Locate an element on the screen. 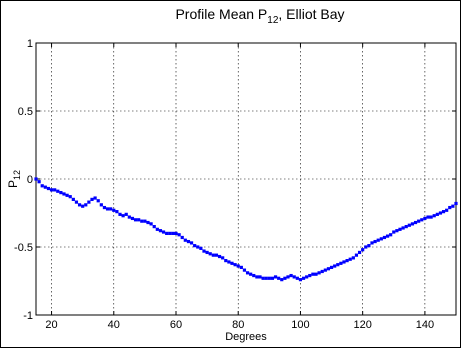  chart-title-subscript: 12 is located at coordinates (273, 20).